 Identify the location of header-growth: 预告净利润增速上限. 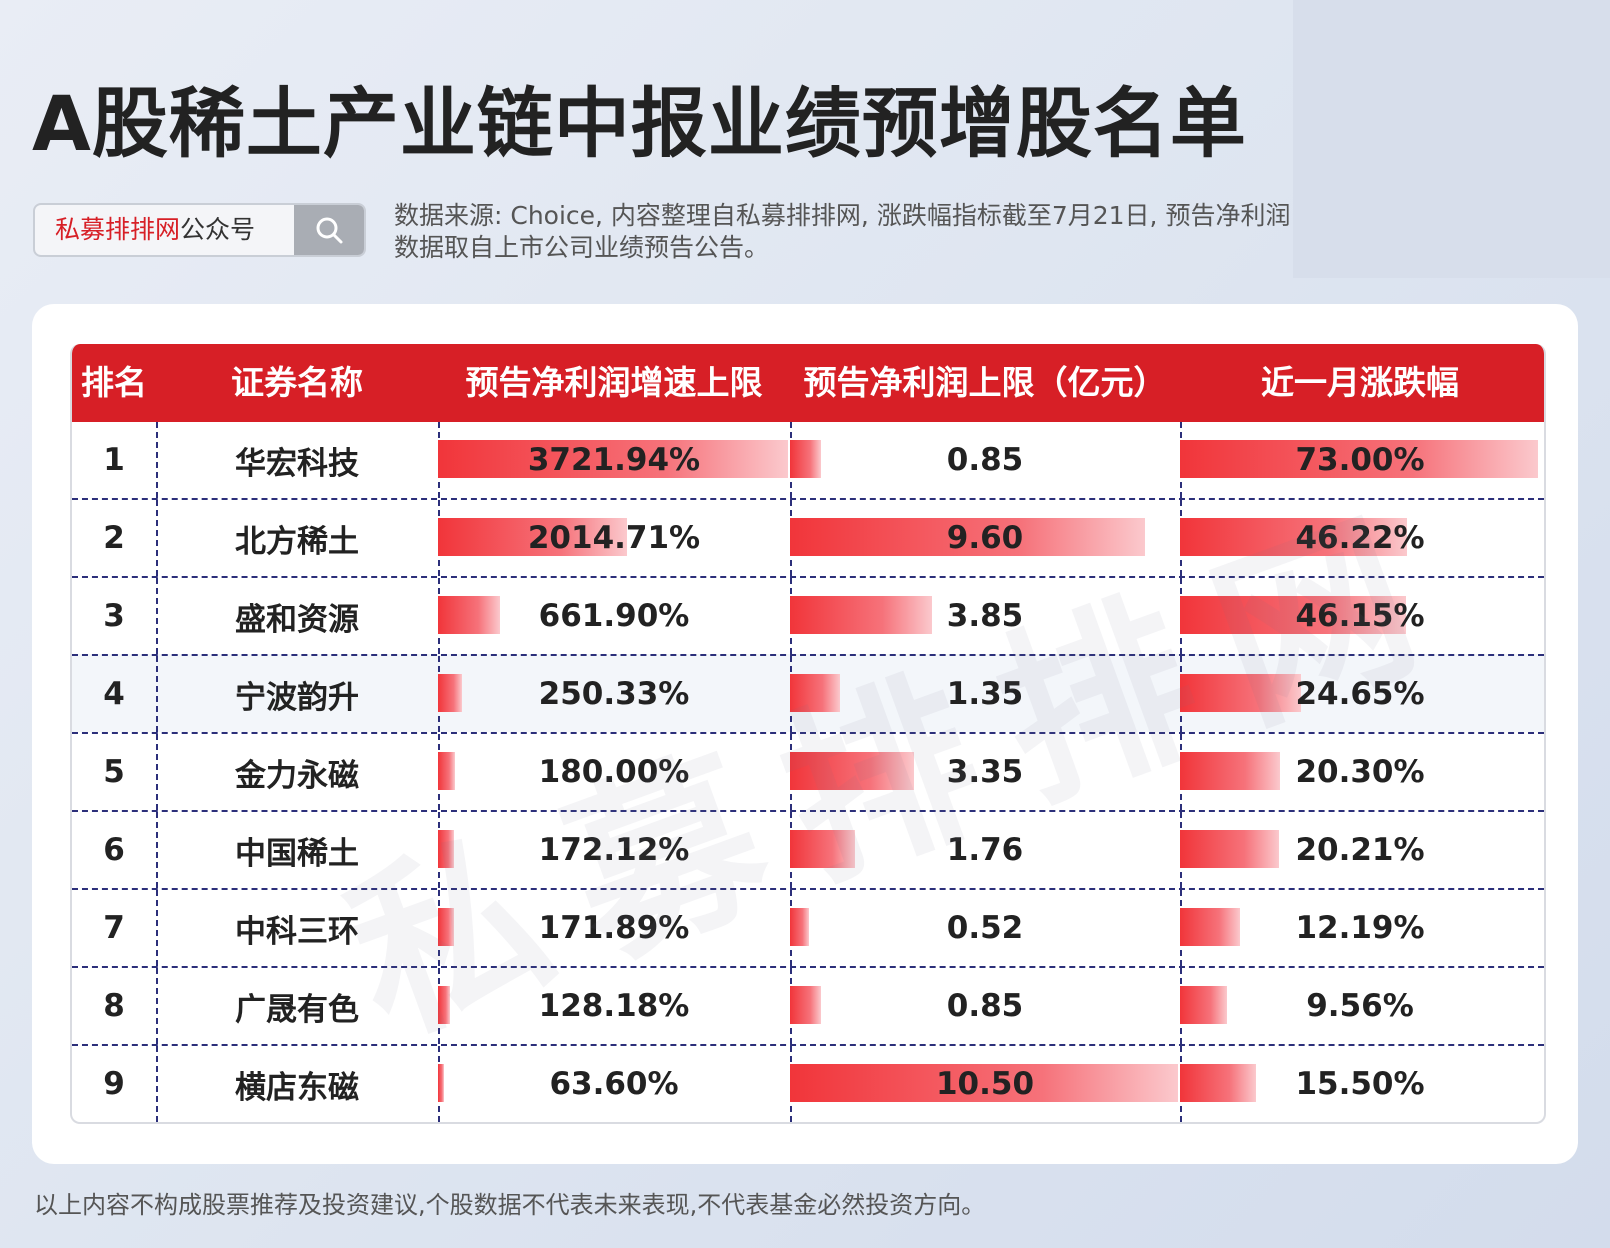
(614, 382).